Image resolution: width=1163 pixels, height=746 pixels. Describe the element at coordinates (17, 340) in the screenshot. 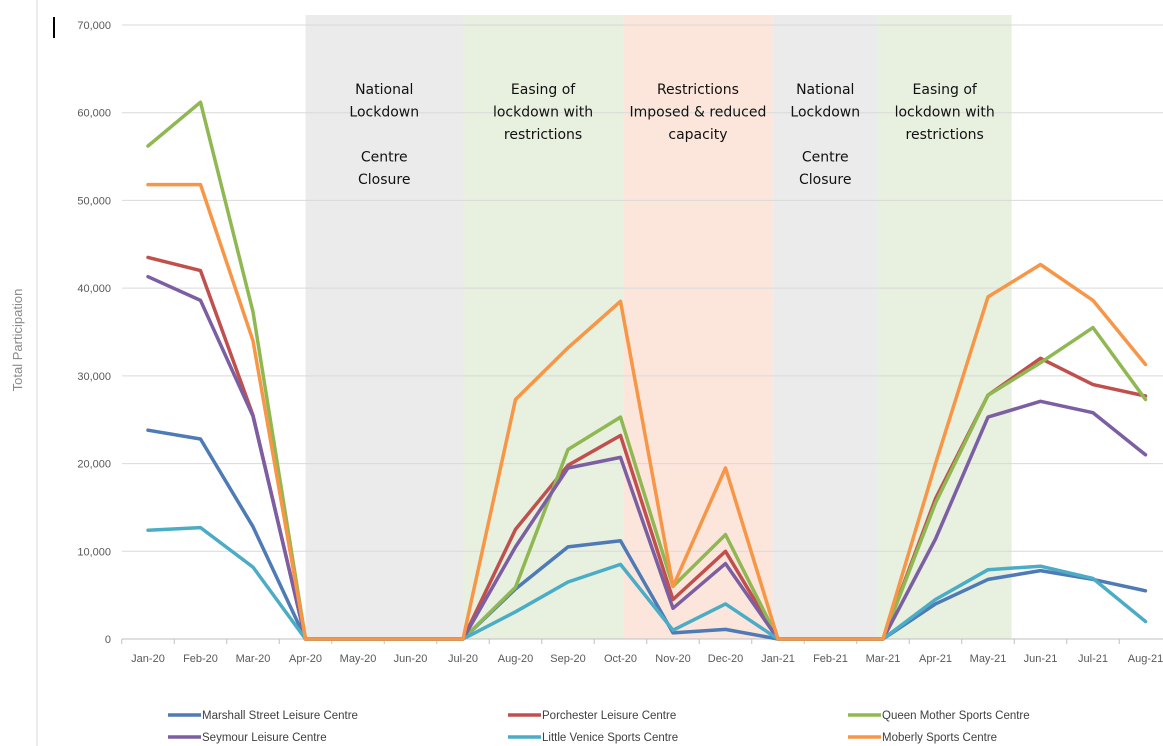

I see `y-axis-title: Total Participation` at that location.